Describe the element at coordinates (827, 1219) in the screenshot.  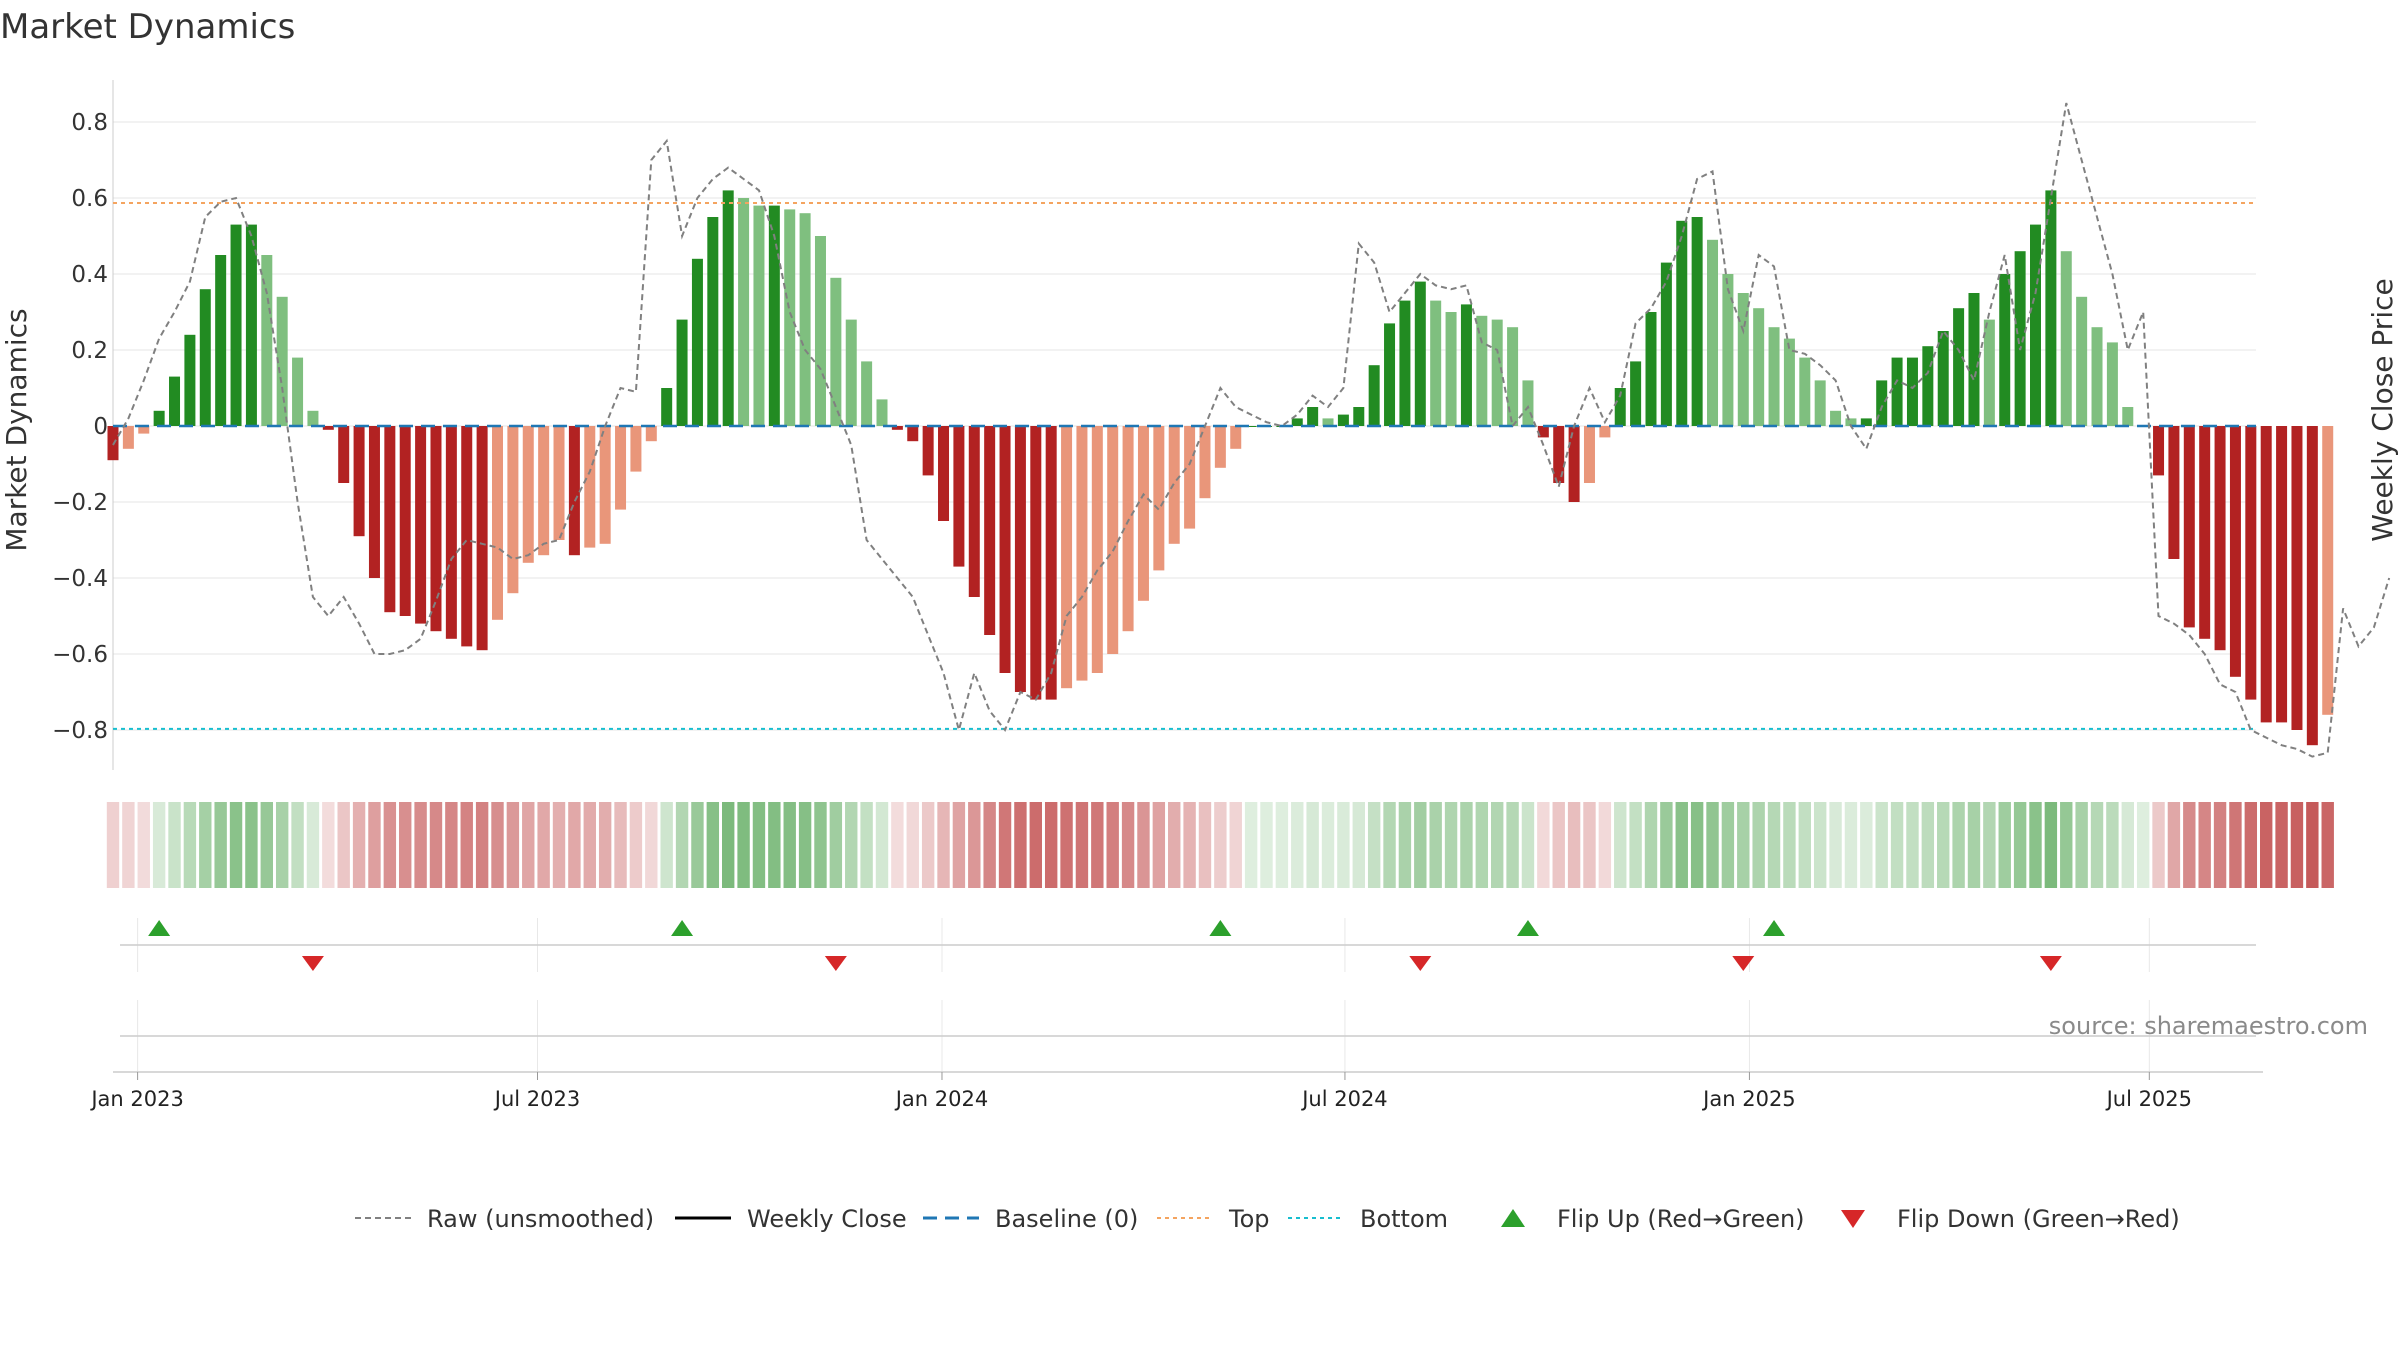
I see `legend-label: Weekly Close` at that location.